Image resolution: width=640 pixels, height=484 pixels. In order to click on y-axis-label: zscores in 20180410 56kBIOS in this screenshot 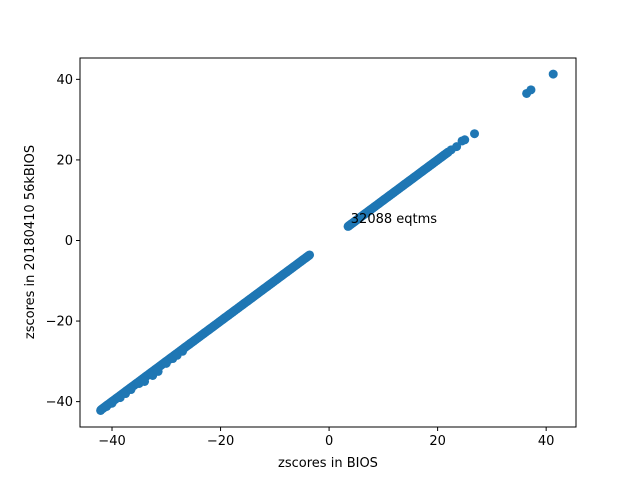, I will do `click(30, 242)`.